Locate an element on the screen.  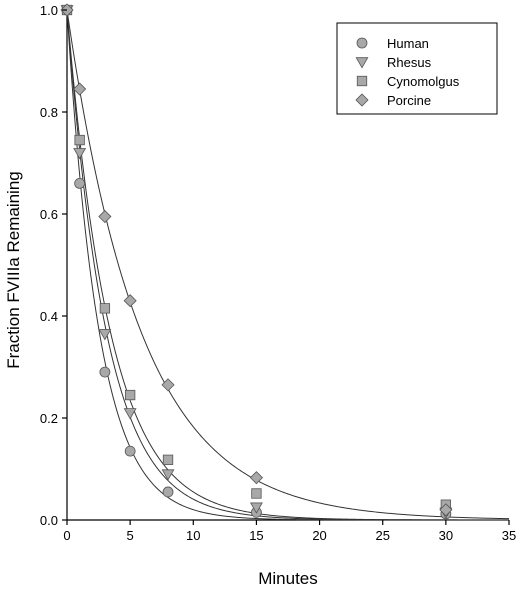
legend: Human Rhesus Cynomolgus Porcine is located at coordinates (417, 68).